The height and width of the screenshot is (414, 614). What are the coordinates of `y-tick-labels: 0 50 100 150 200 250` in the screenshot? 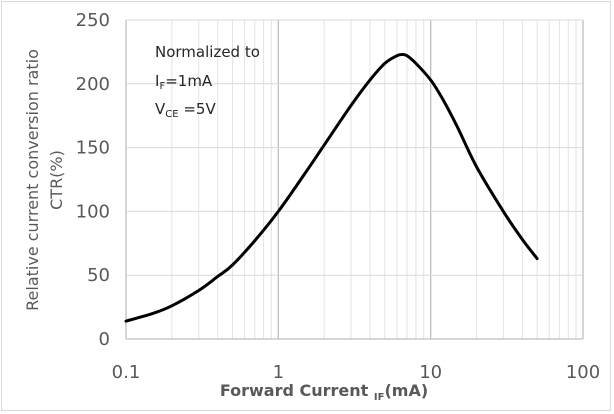 It's located at (93, 180).